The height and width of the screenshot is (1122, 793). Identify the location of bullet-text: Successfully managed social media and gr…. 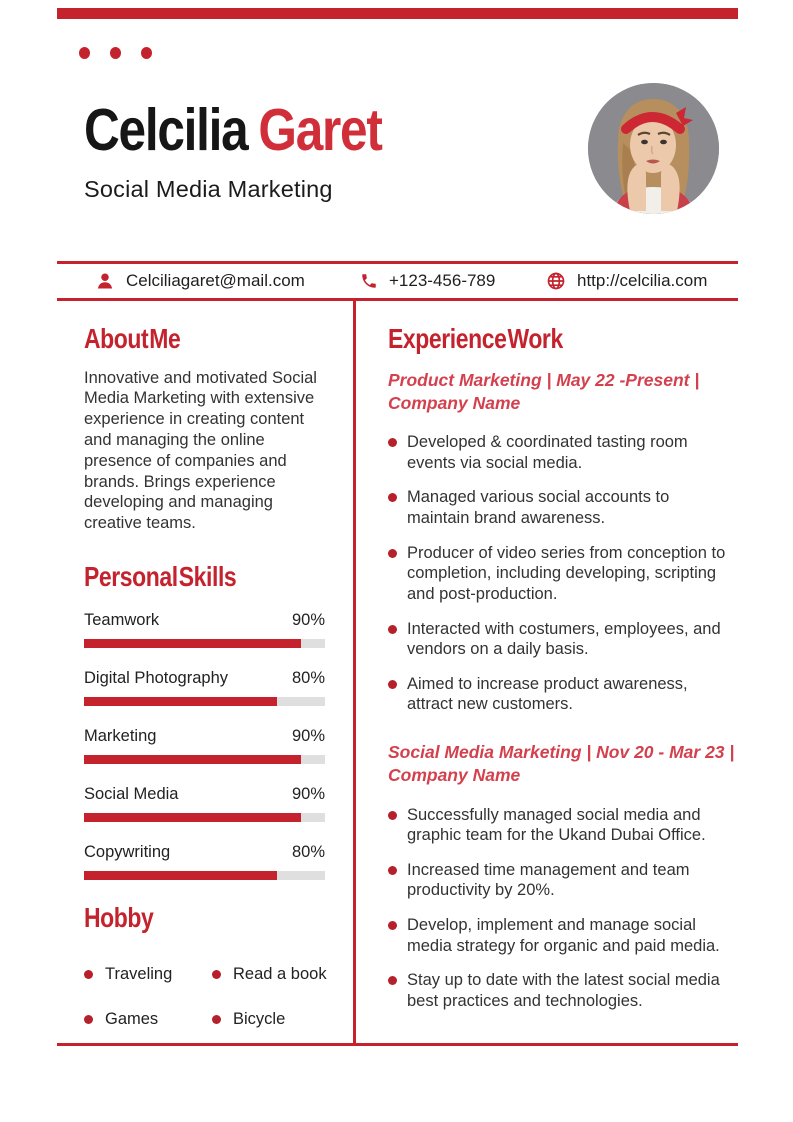
(556, 825).